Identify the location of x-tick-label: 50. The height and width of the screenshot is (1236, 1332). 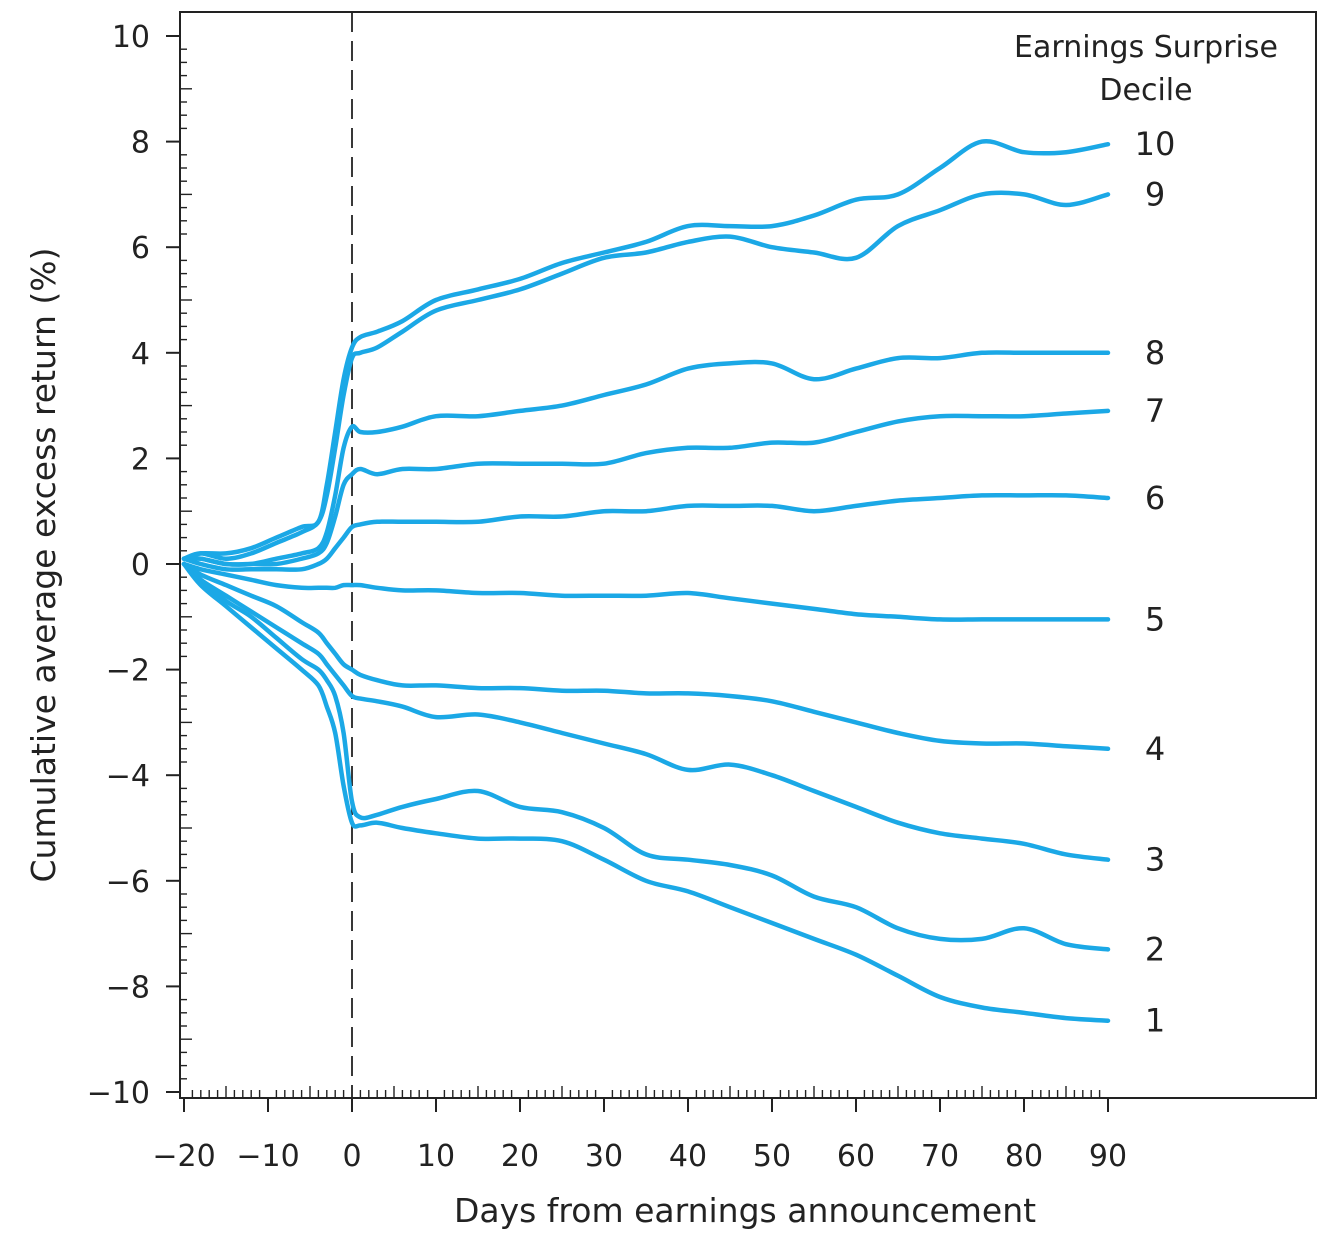
(772, 1156).